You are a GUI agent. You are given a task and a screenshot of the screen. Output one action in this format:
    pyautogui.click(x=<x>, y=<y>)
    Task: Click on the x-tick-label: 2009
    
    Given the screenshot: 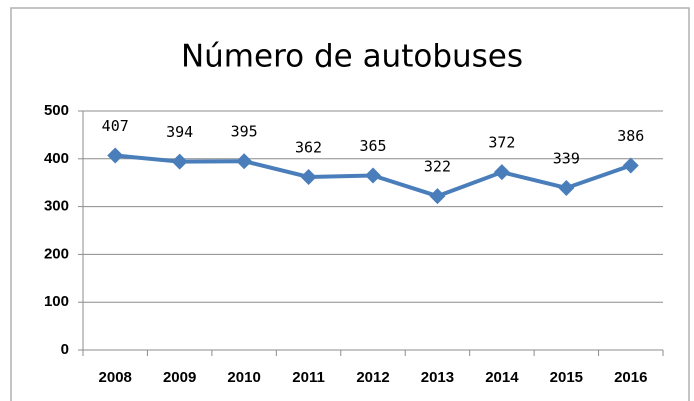 What is the action you would take?
    pyautogui.click(x=179, y=377)
    